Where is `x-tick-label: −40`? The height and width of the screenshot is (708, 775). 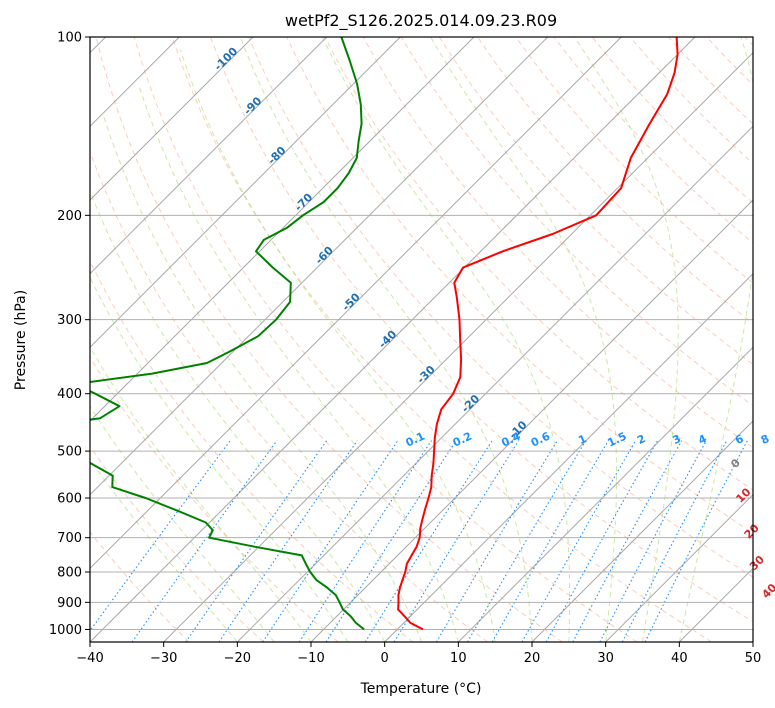
x-tick-label: −40 is located at coordinates (89, 658).